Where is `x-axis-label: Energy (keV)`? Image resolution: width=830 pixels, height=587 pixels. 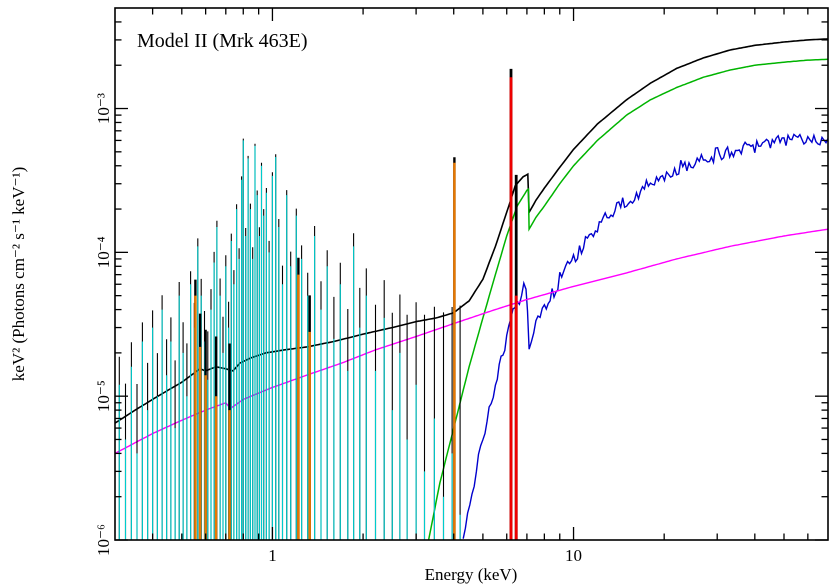 x-axis-label: Energy (keV) is located at coordinates (471, 574).